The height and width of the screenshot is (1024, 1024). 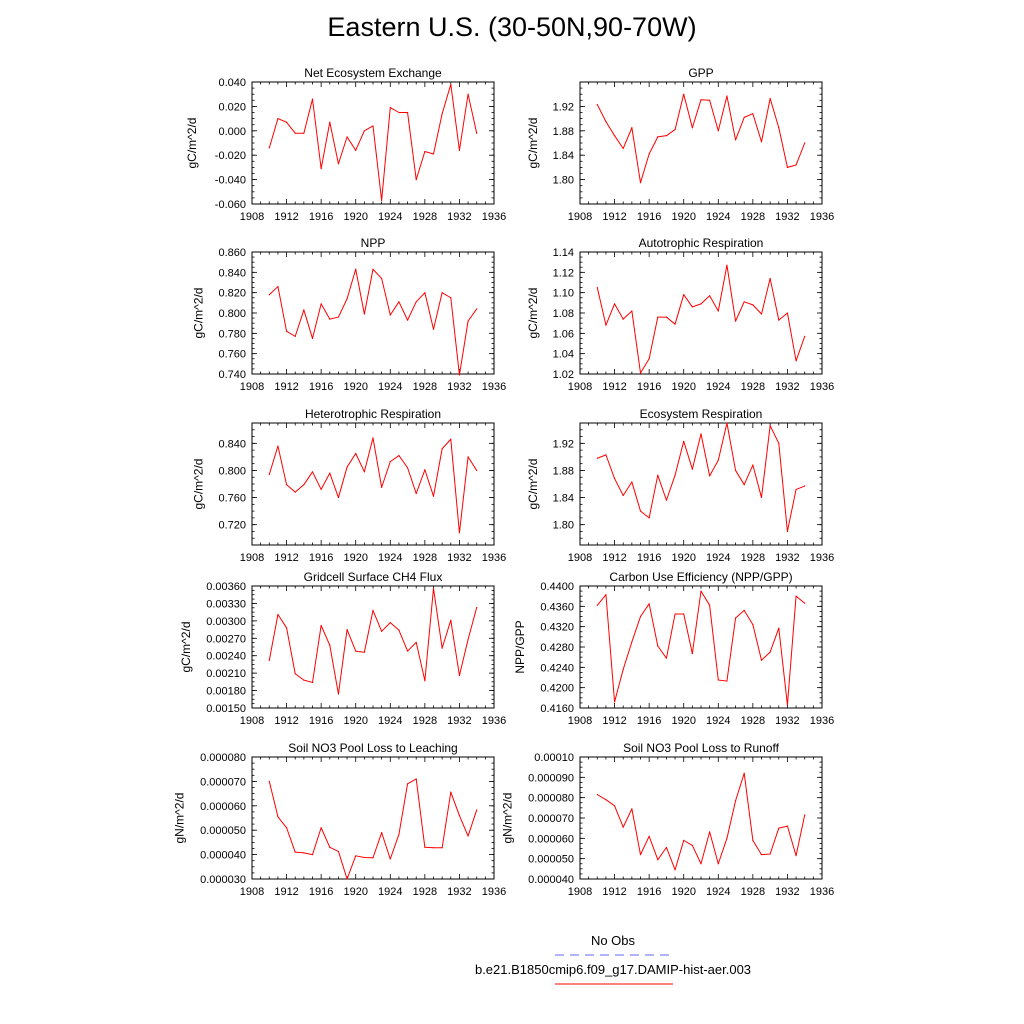 I want to click on x-tick-label: 1932, so click(x=459, y=217).